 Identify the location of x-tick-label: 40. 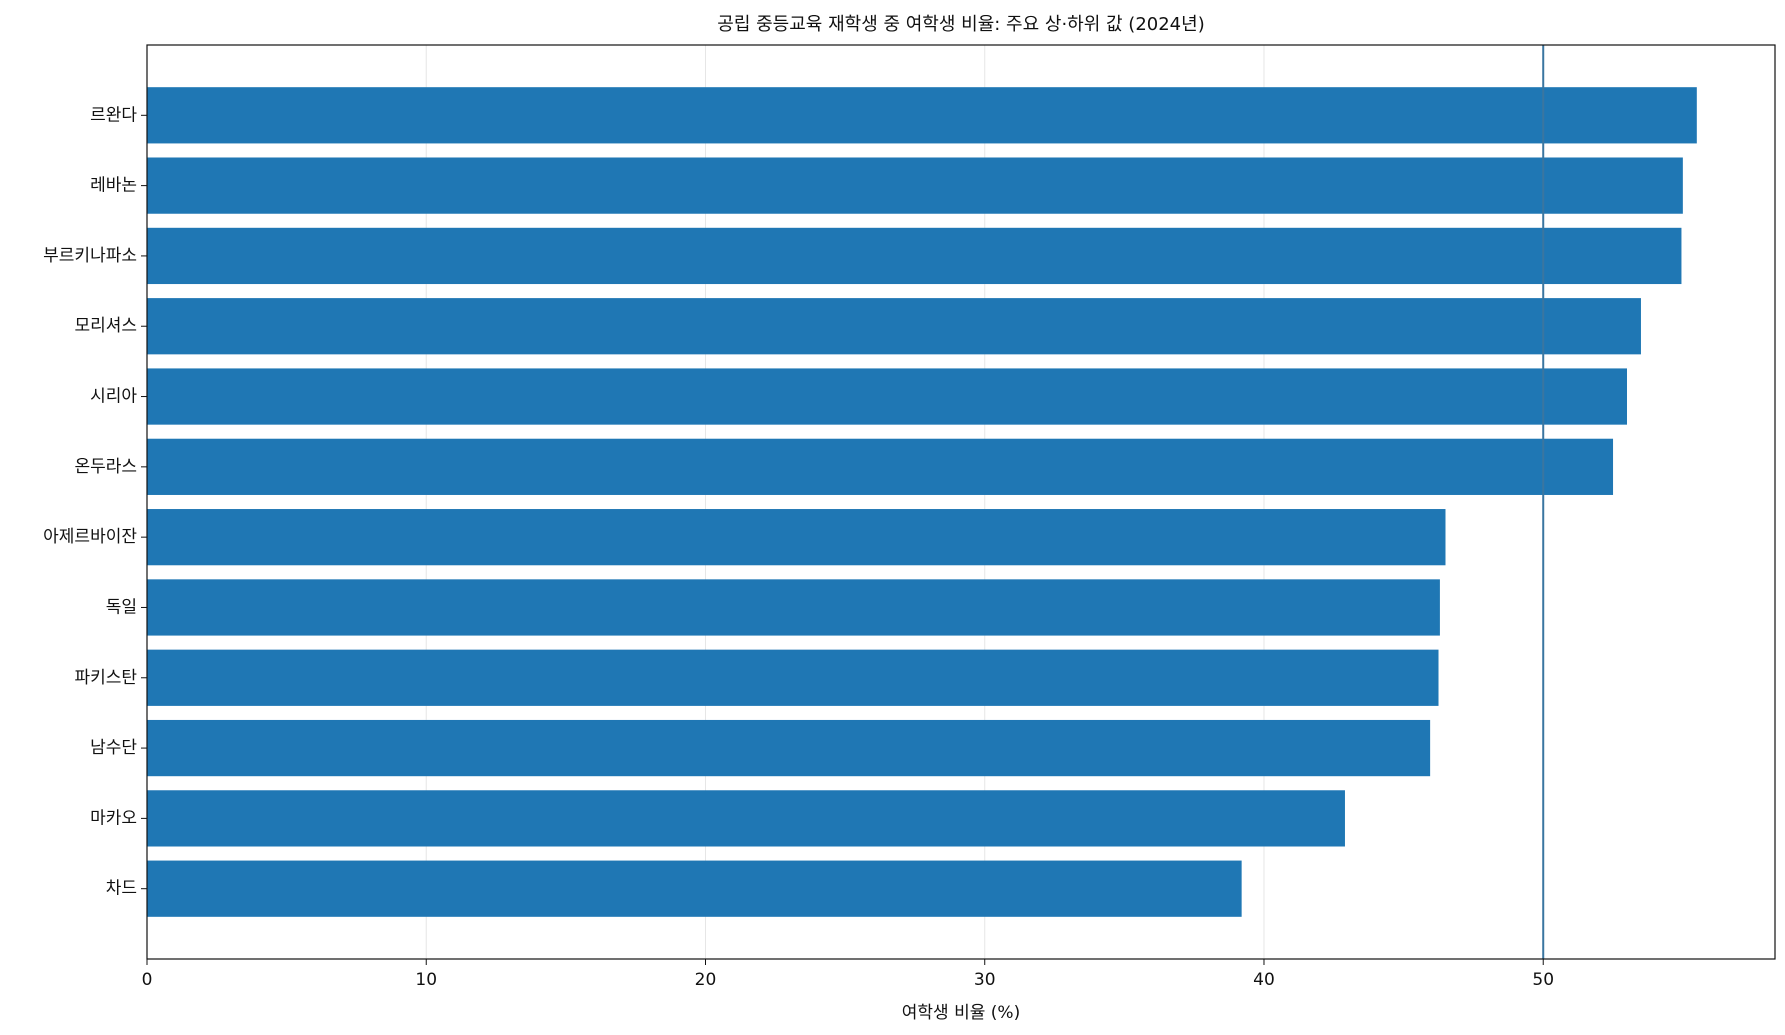
(1264, 980).